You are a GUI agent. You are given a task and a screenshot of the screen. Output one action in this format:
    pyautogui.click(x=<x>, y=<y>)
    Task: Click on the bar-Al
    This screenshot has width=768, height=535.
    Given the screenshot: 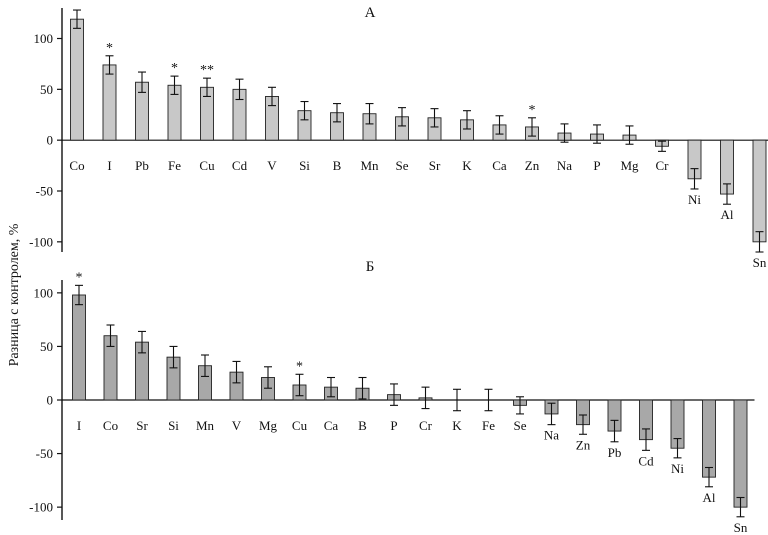 What is the action you would take?
    pyautogui.click(x=709, y=438)
    